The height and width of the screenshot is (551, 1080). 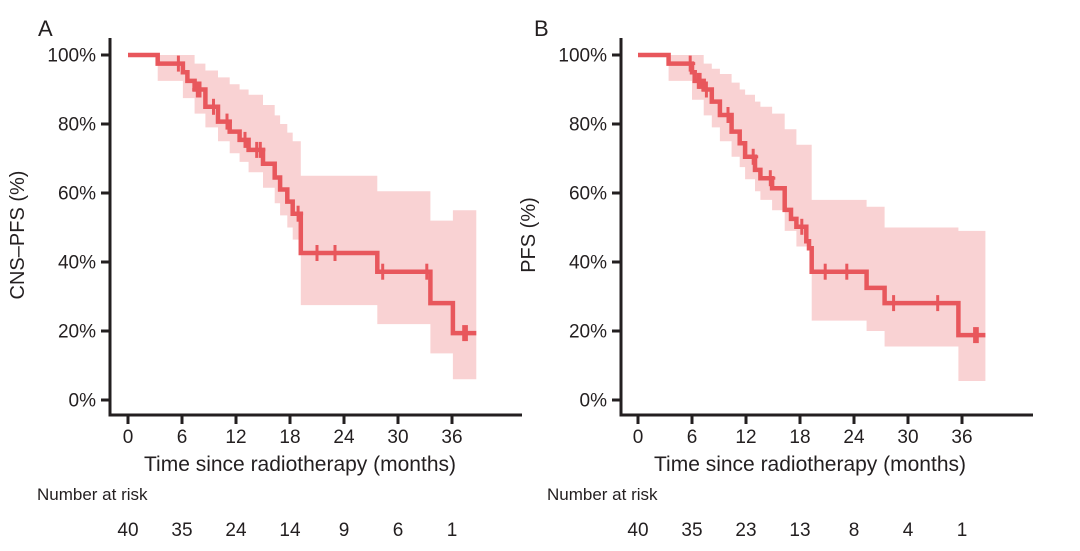 What do you see at coordinates (344, 530) in the screenshot?
I see `number-at-risk-value: 9` at bounding box center [344, 530].